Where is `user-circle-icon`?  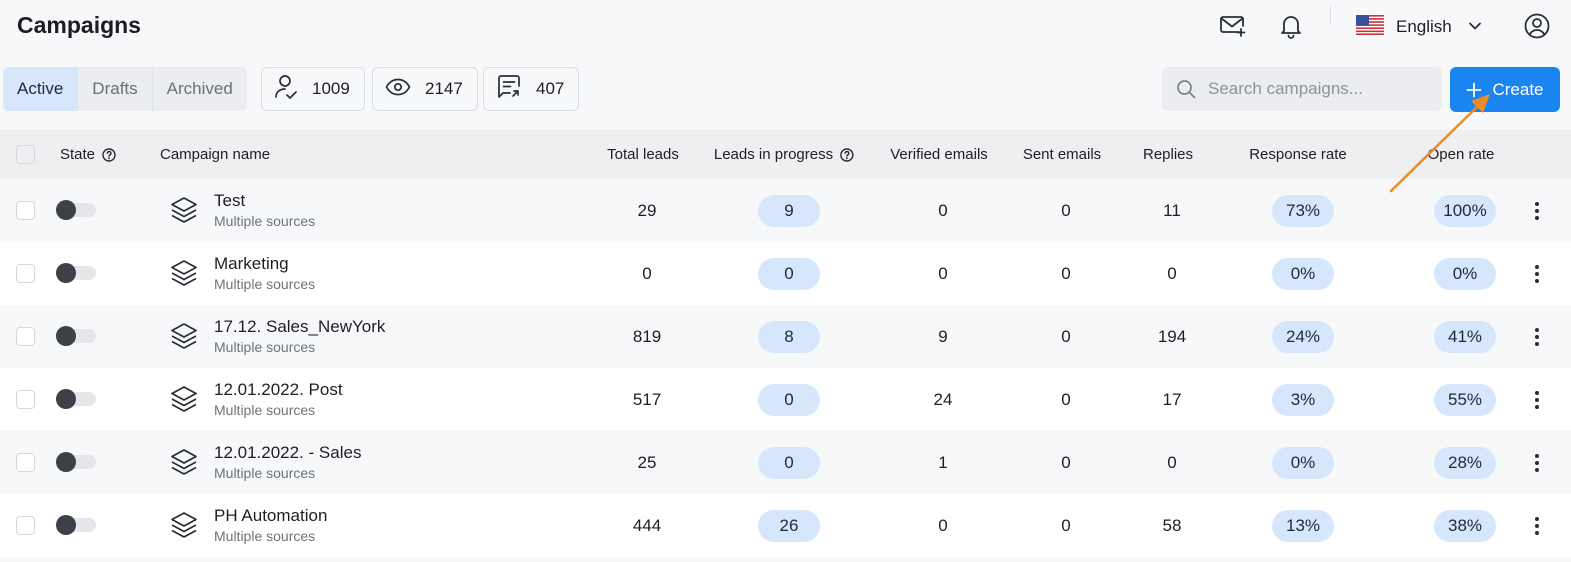
user-circle-icon is located at coordinates (1537, 26).